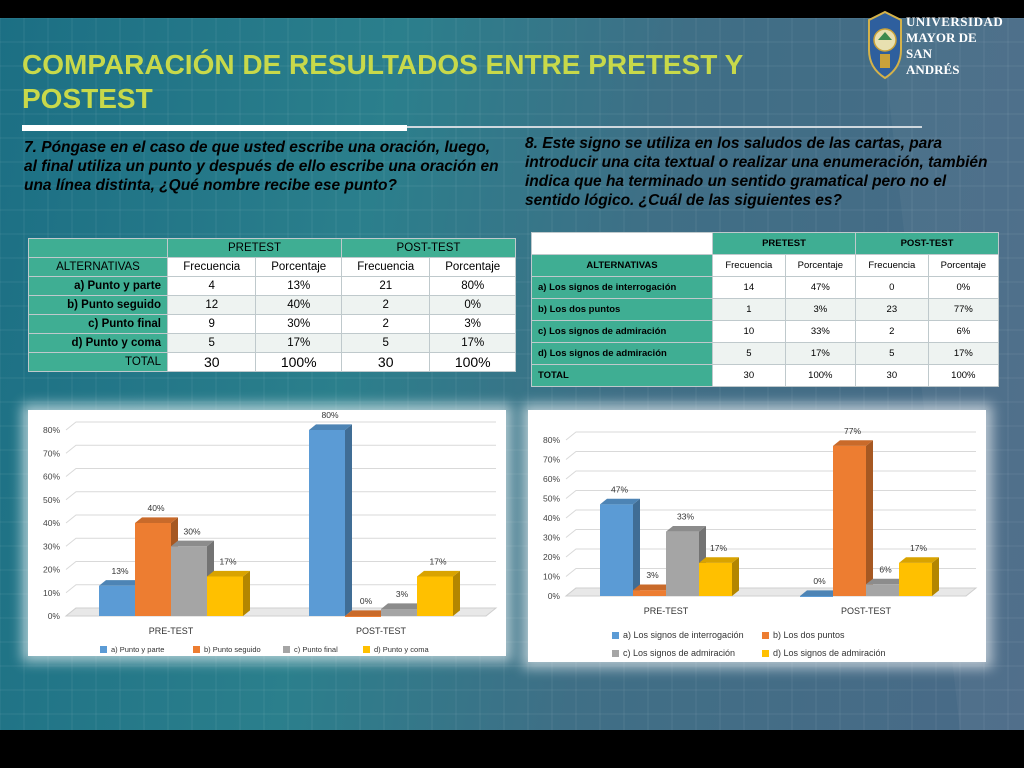  I want to click on row-label: a) Los signos de interrogación, so click(622, 287).